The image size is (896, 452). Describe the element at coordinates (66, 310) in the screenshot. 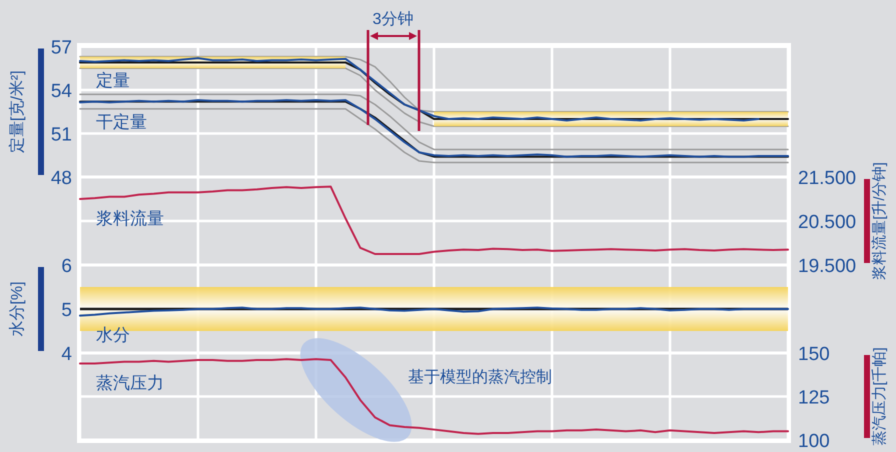

I see `y-tick-label: 5` at that location.